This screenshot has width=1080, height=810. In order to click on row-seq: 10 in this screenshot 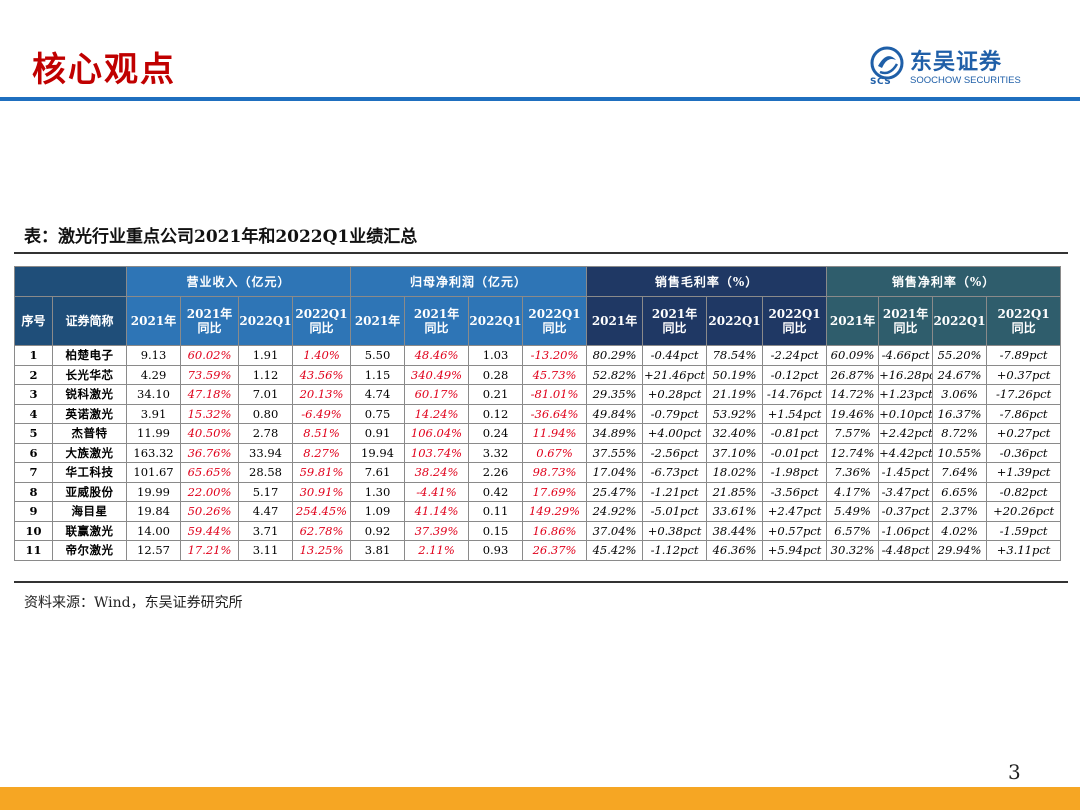, I will do `click(33, 530)`.